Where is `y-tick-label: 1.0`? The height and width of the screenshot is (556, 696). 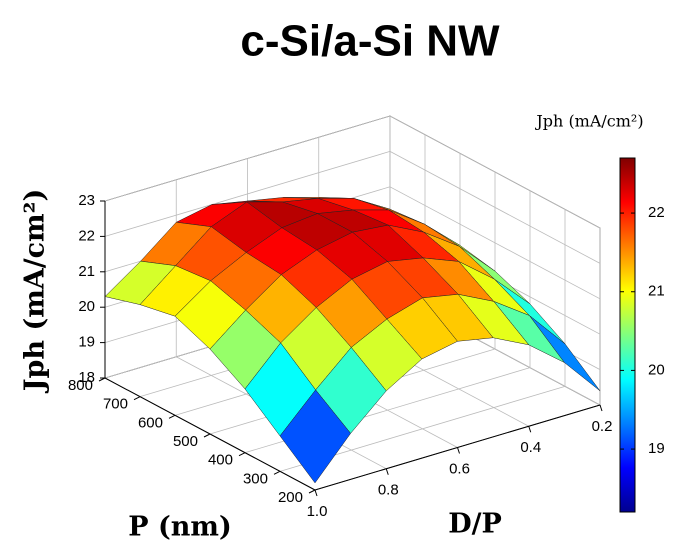 y-tick-label: 1.0 is located at coordinates (317, 511).